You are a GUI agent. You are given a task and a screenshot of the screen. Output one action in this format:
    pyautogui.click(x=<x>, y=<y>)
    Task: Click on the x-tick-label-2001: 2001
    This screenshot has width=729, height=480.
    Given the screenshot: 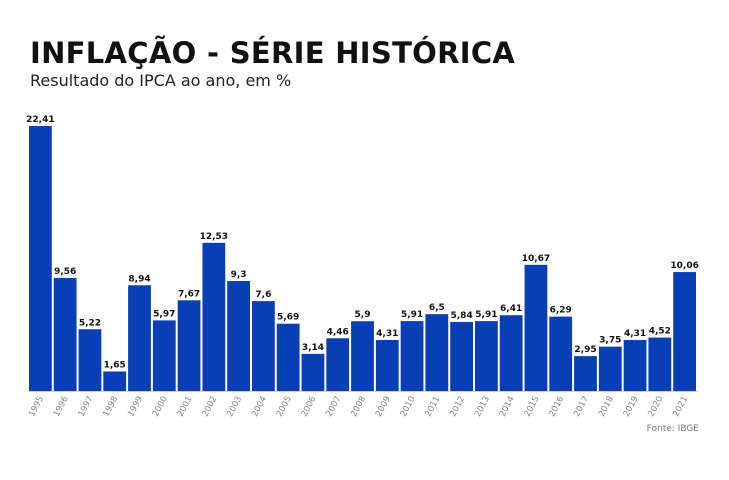 What is the action you would take?
    pyautogui.click(x=185, y=407)
    